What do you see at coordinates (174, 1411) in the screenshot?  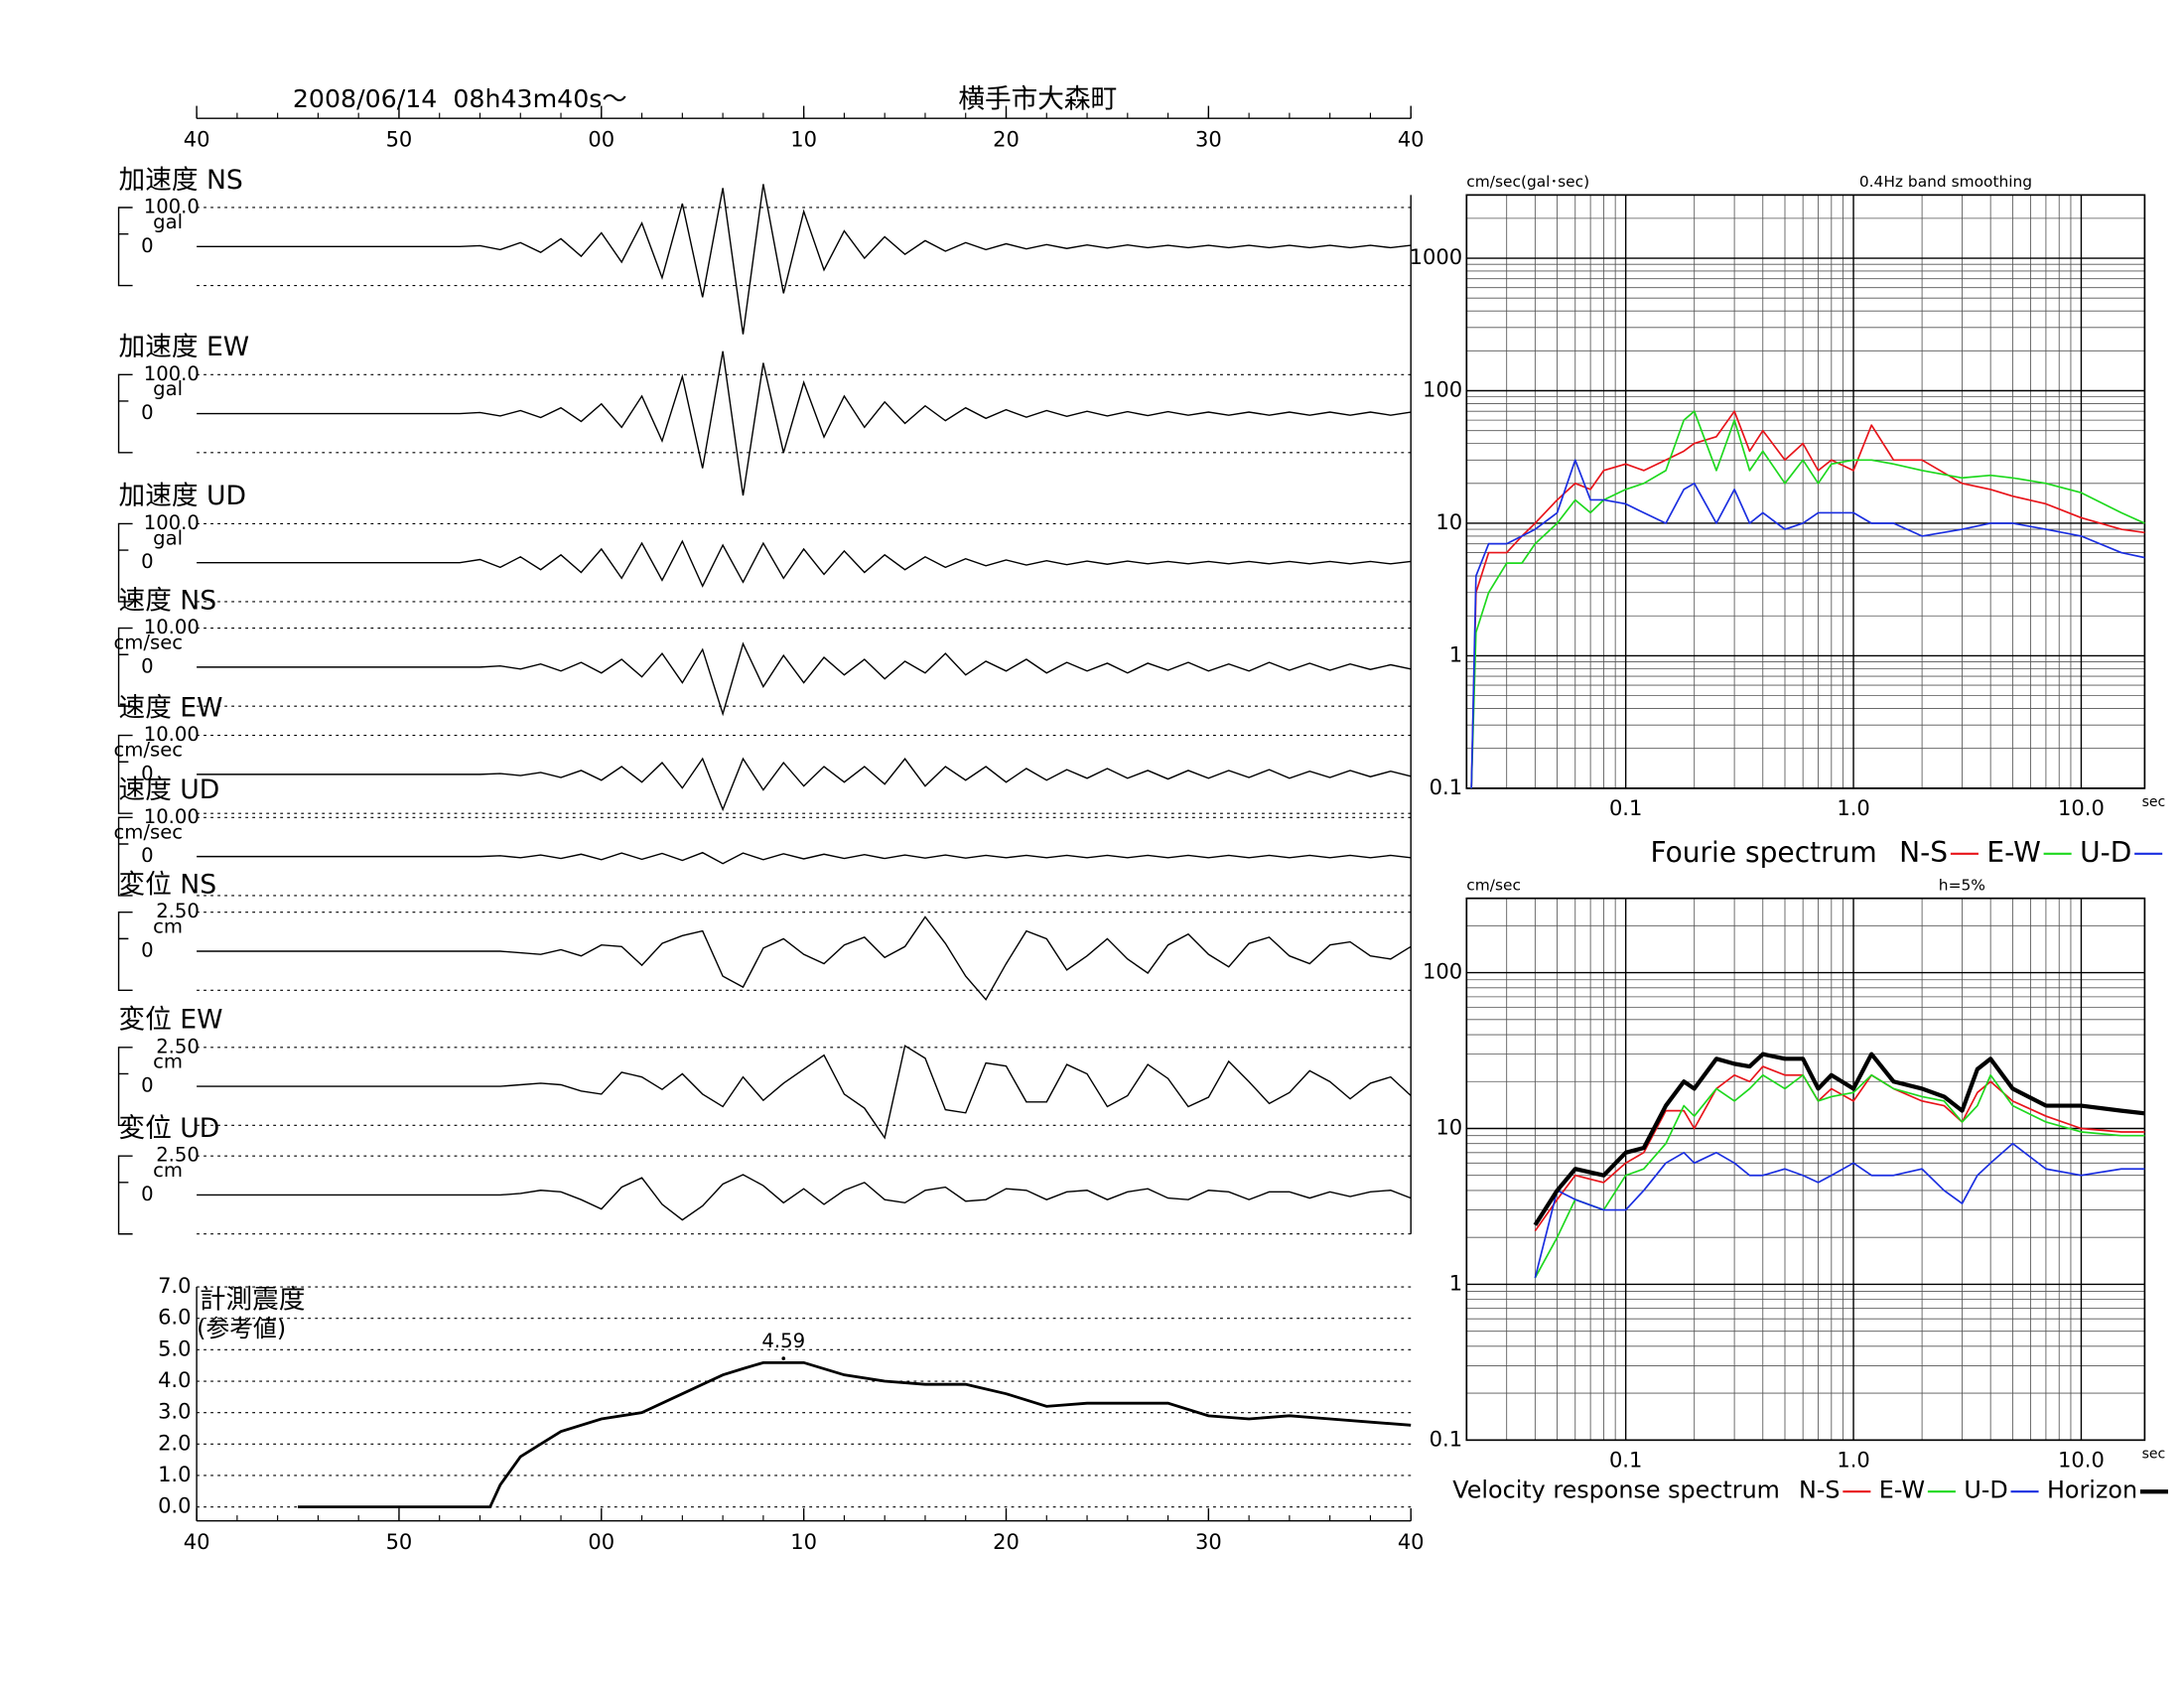 I see `y-tick-label: 3.0` at bounding box center [174, 1411].